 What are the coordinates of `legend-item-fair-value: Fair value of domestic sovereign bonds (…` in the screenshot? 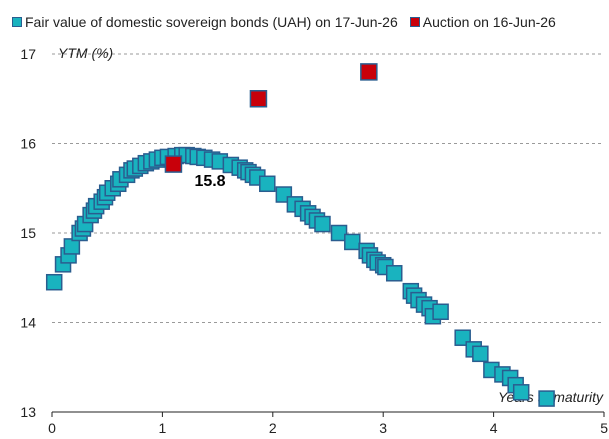 It's located at (205, 22).